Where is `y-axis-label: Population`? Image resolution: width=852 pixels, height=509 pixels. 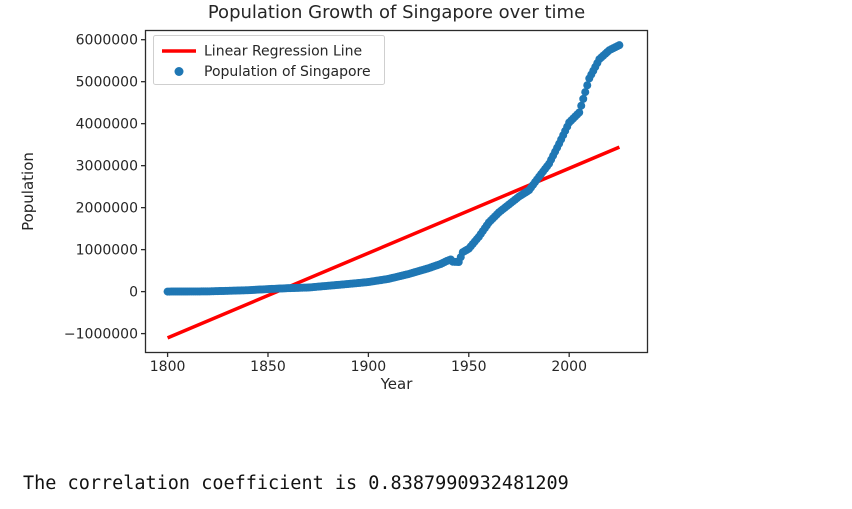 y-axis-label: Population is located at coordinates (28, 191).